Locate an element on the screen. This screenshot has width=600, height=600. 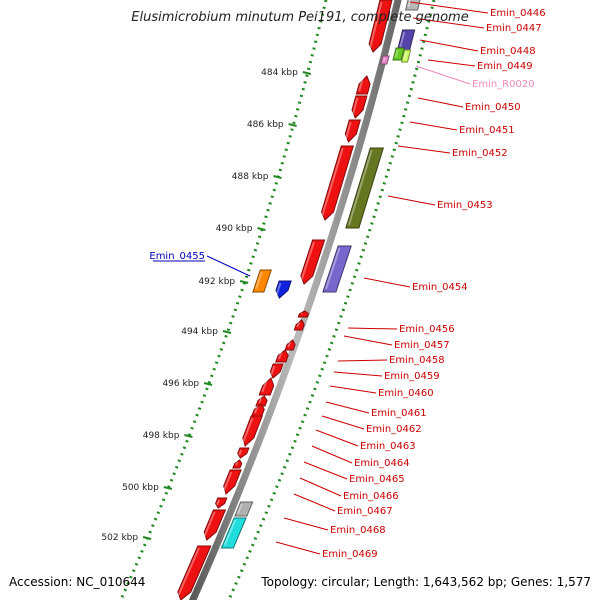
axis-tick-label: 500 kbp is located at coordinates (140, 488).